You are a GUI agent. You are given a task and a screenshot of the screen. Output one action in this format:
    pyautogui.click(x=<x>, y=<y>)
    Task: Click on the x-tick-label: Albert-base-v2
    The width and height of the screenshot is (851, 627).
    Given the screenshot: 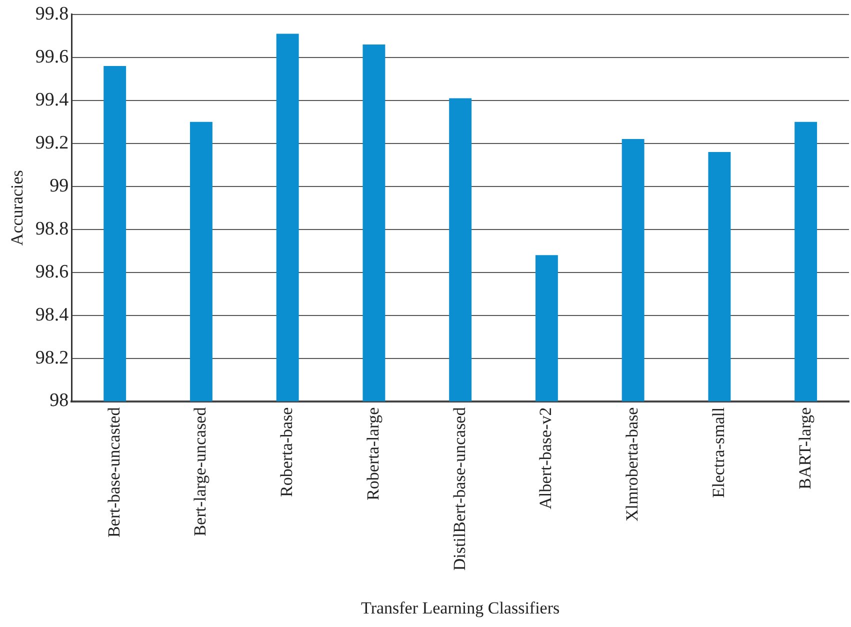 What is the action you would take?
    pyautogui.click(x=546, y=458)
    